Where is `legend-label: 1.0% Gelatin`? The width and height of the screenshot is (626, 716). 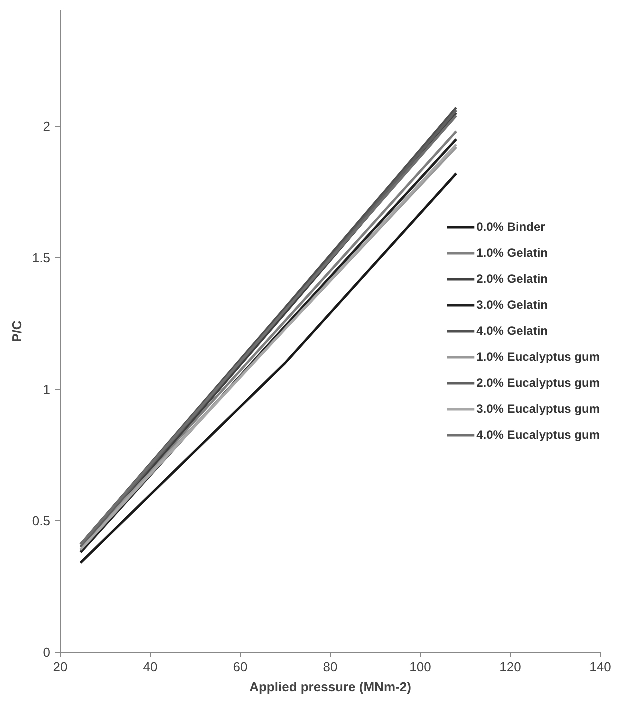
legend-label: 1.0% Gelatin is located at coordinates (512, 253).